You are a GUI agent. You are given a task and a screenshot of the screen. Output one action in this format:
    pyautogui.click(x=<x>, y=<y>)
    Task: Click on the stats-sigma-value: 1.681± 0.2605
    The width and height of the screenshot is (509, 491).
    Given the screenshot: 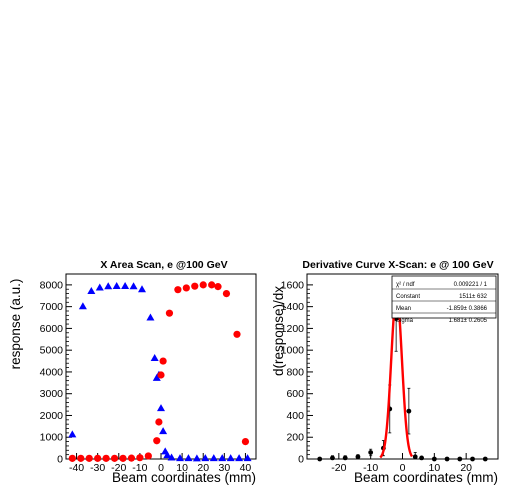 What is the action you would take?
    pyautogui.click(x=468, y=321)
    